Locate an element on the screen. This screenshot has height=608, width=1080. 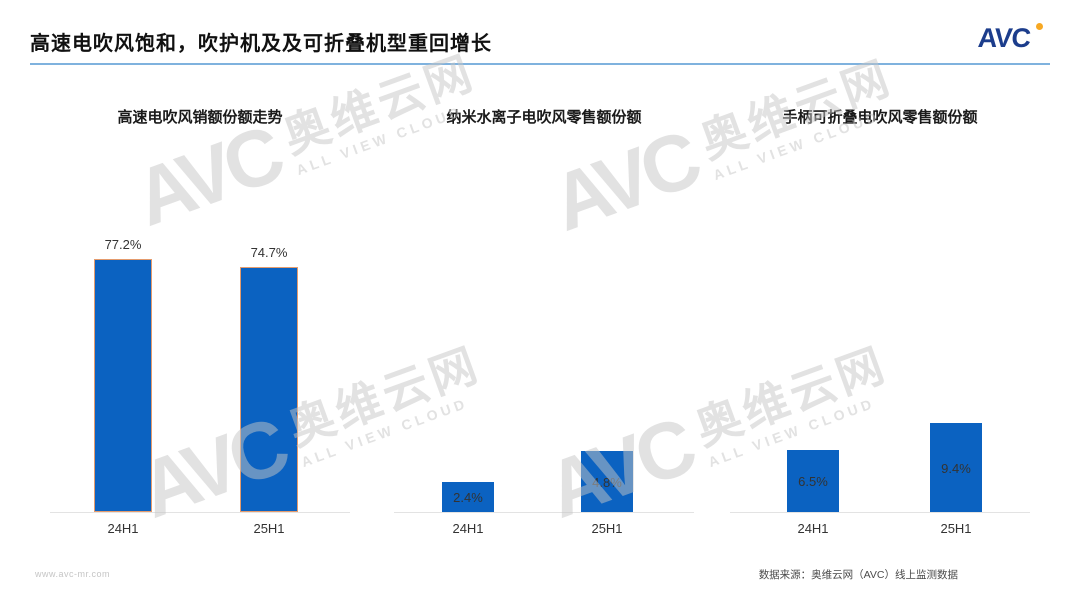
plot-area: 2.4% 4.8% is located at coordinates (544, 386).